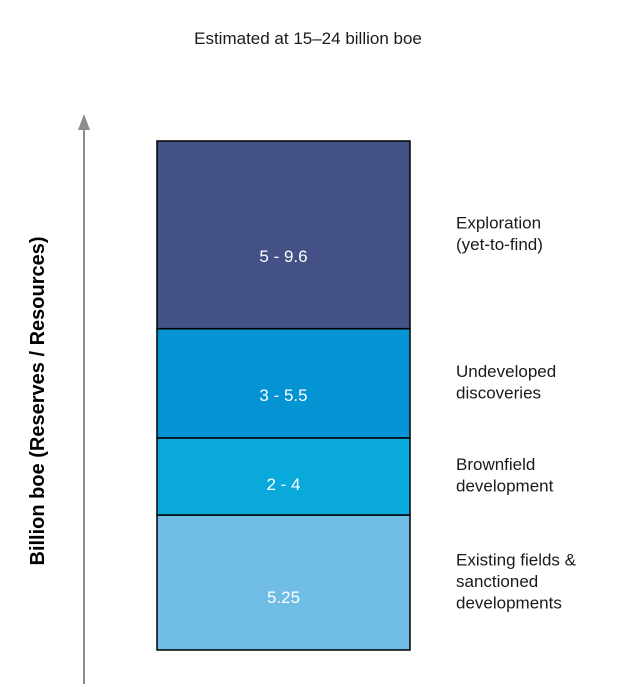  Describe the element at coordinates (499, 234) in the screenshot. I see `category-label-exploration-yet-to-find: Exploration (yet-to-find)` at that location.